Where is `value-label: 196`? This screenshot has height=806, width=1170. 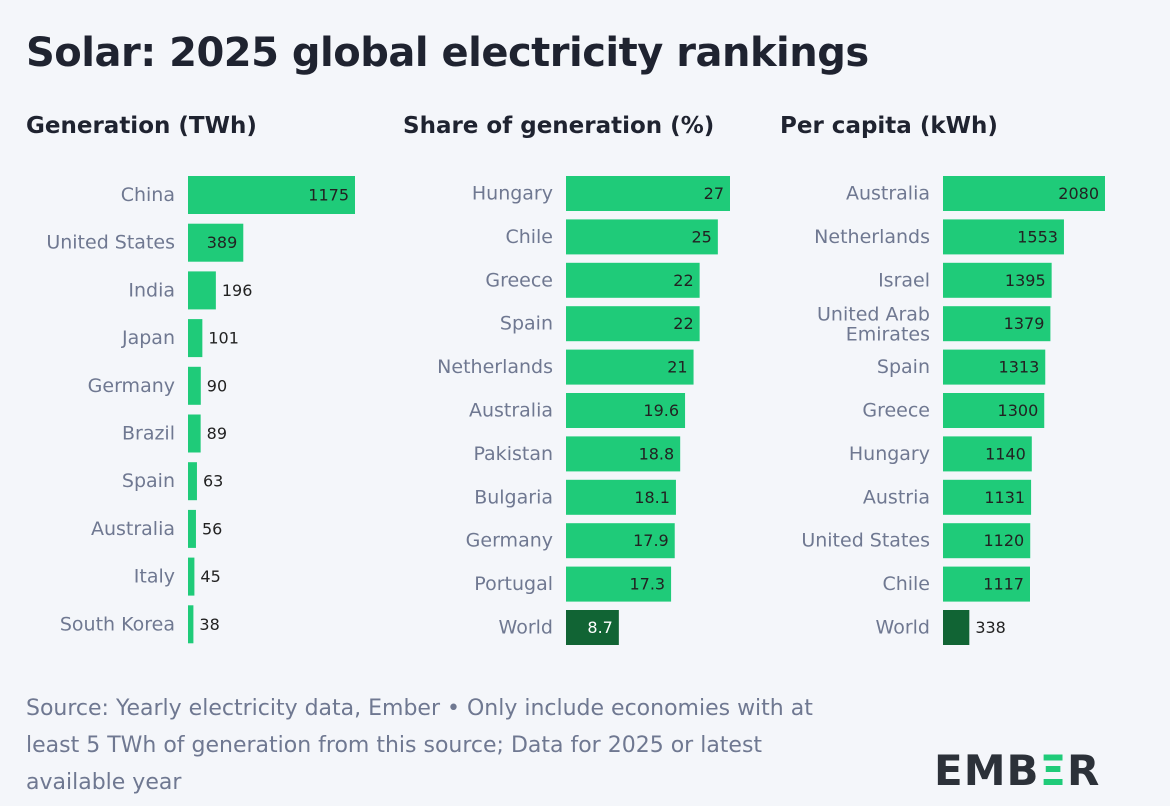
value-label: 196 is located at coordinates (237, 290).